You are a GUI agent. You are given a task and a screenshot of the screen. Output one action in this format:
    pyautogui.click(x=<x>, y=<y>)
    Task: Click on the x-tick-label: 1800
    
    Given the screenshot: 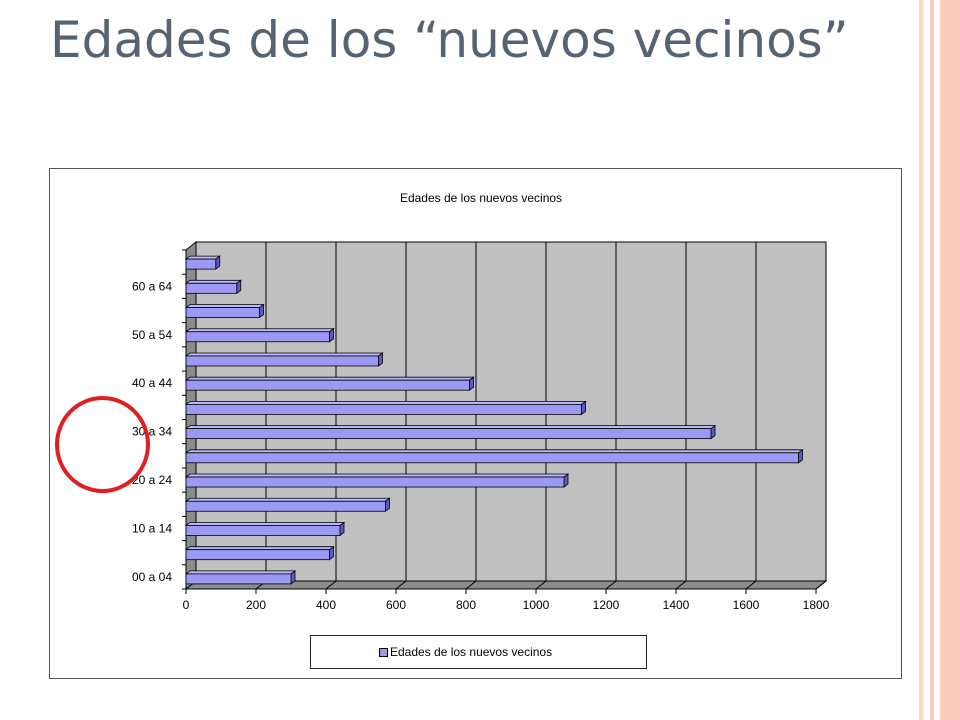 What is the action you would take?
    pyautogui.click(x=816, y=605)
    